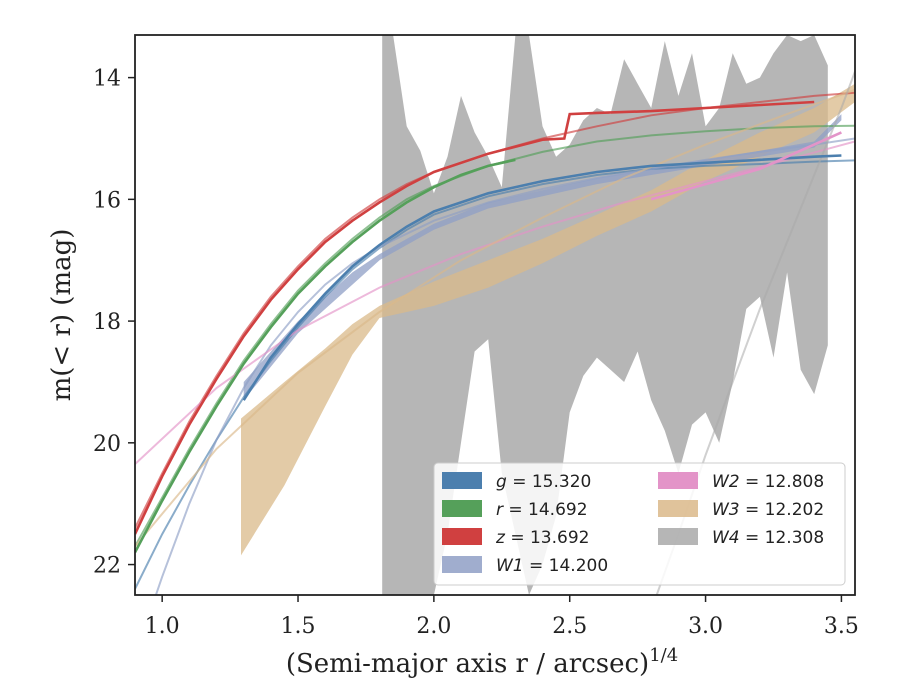  I want to click on x-tick-label: 3.0, so click(705, 626).